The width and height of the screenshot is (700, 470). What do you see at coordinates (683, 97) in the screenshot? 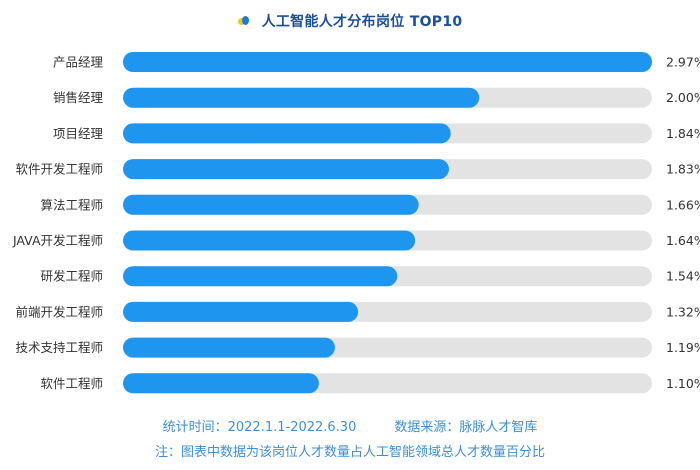
I see `value-label: 2.00%` at bounding box center [683, 97].